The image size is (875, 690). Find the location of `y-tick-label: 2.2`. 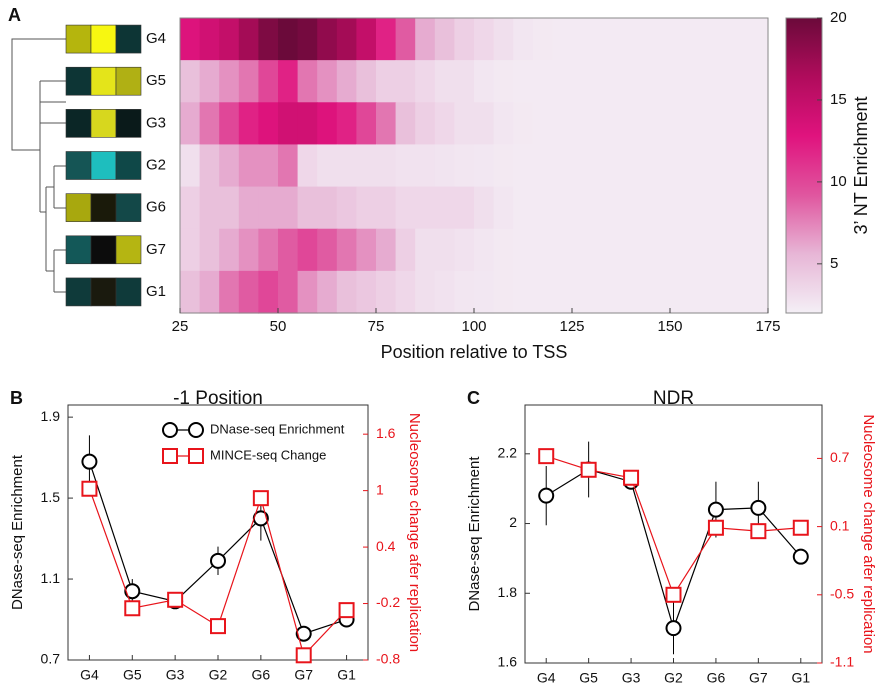

y-tick-label: 2.2 is located at coordinates (508, 453).